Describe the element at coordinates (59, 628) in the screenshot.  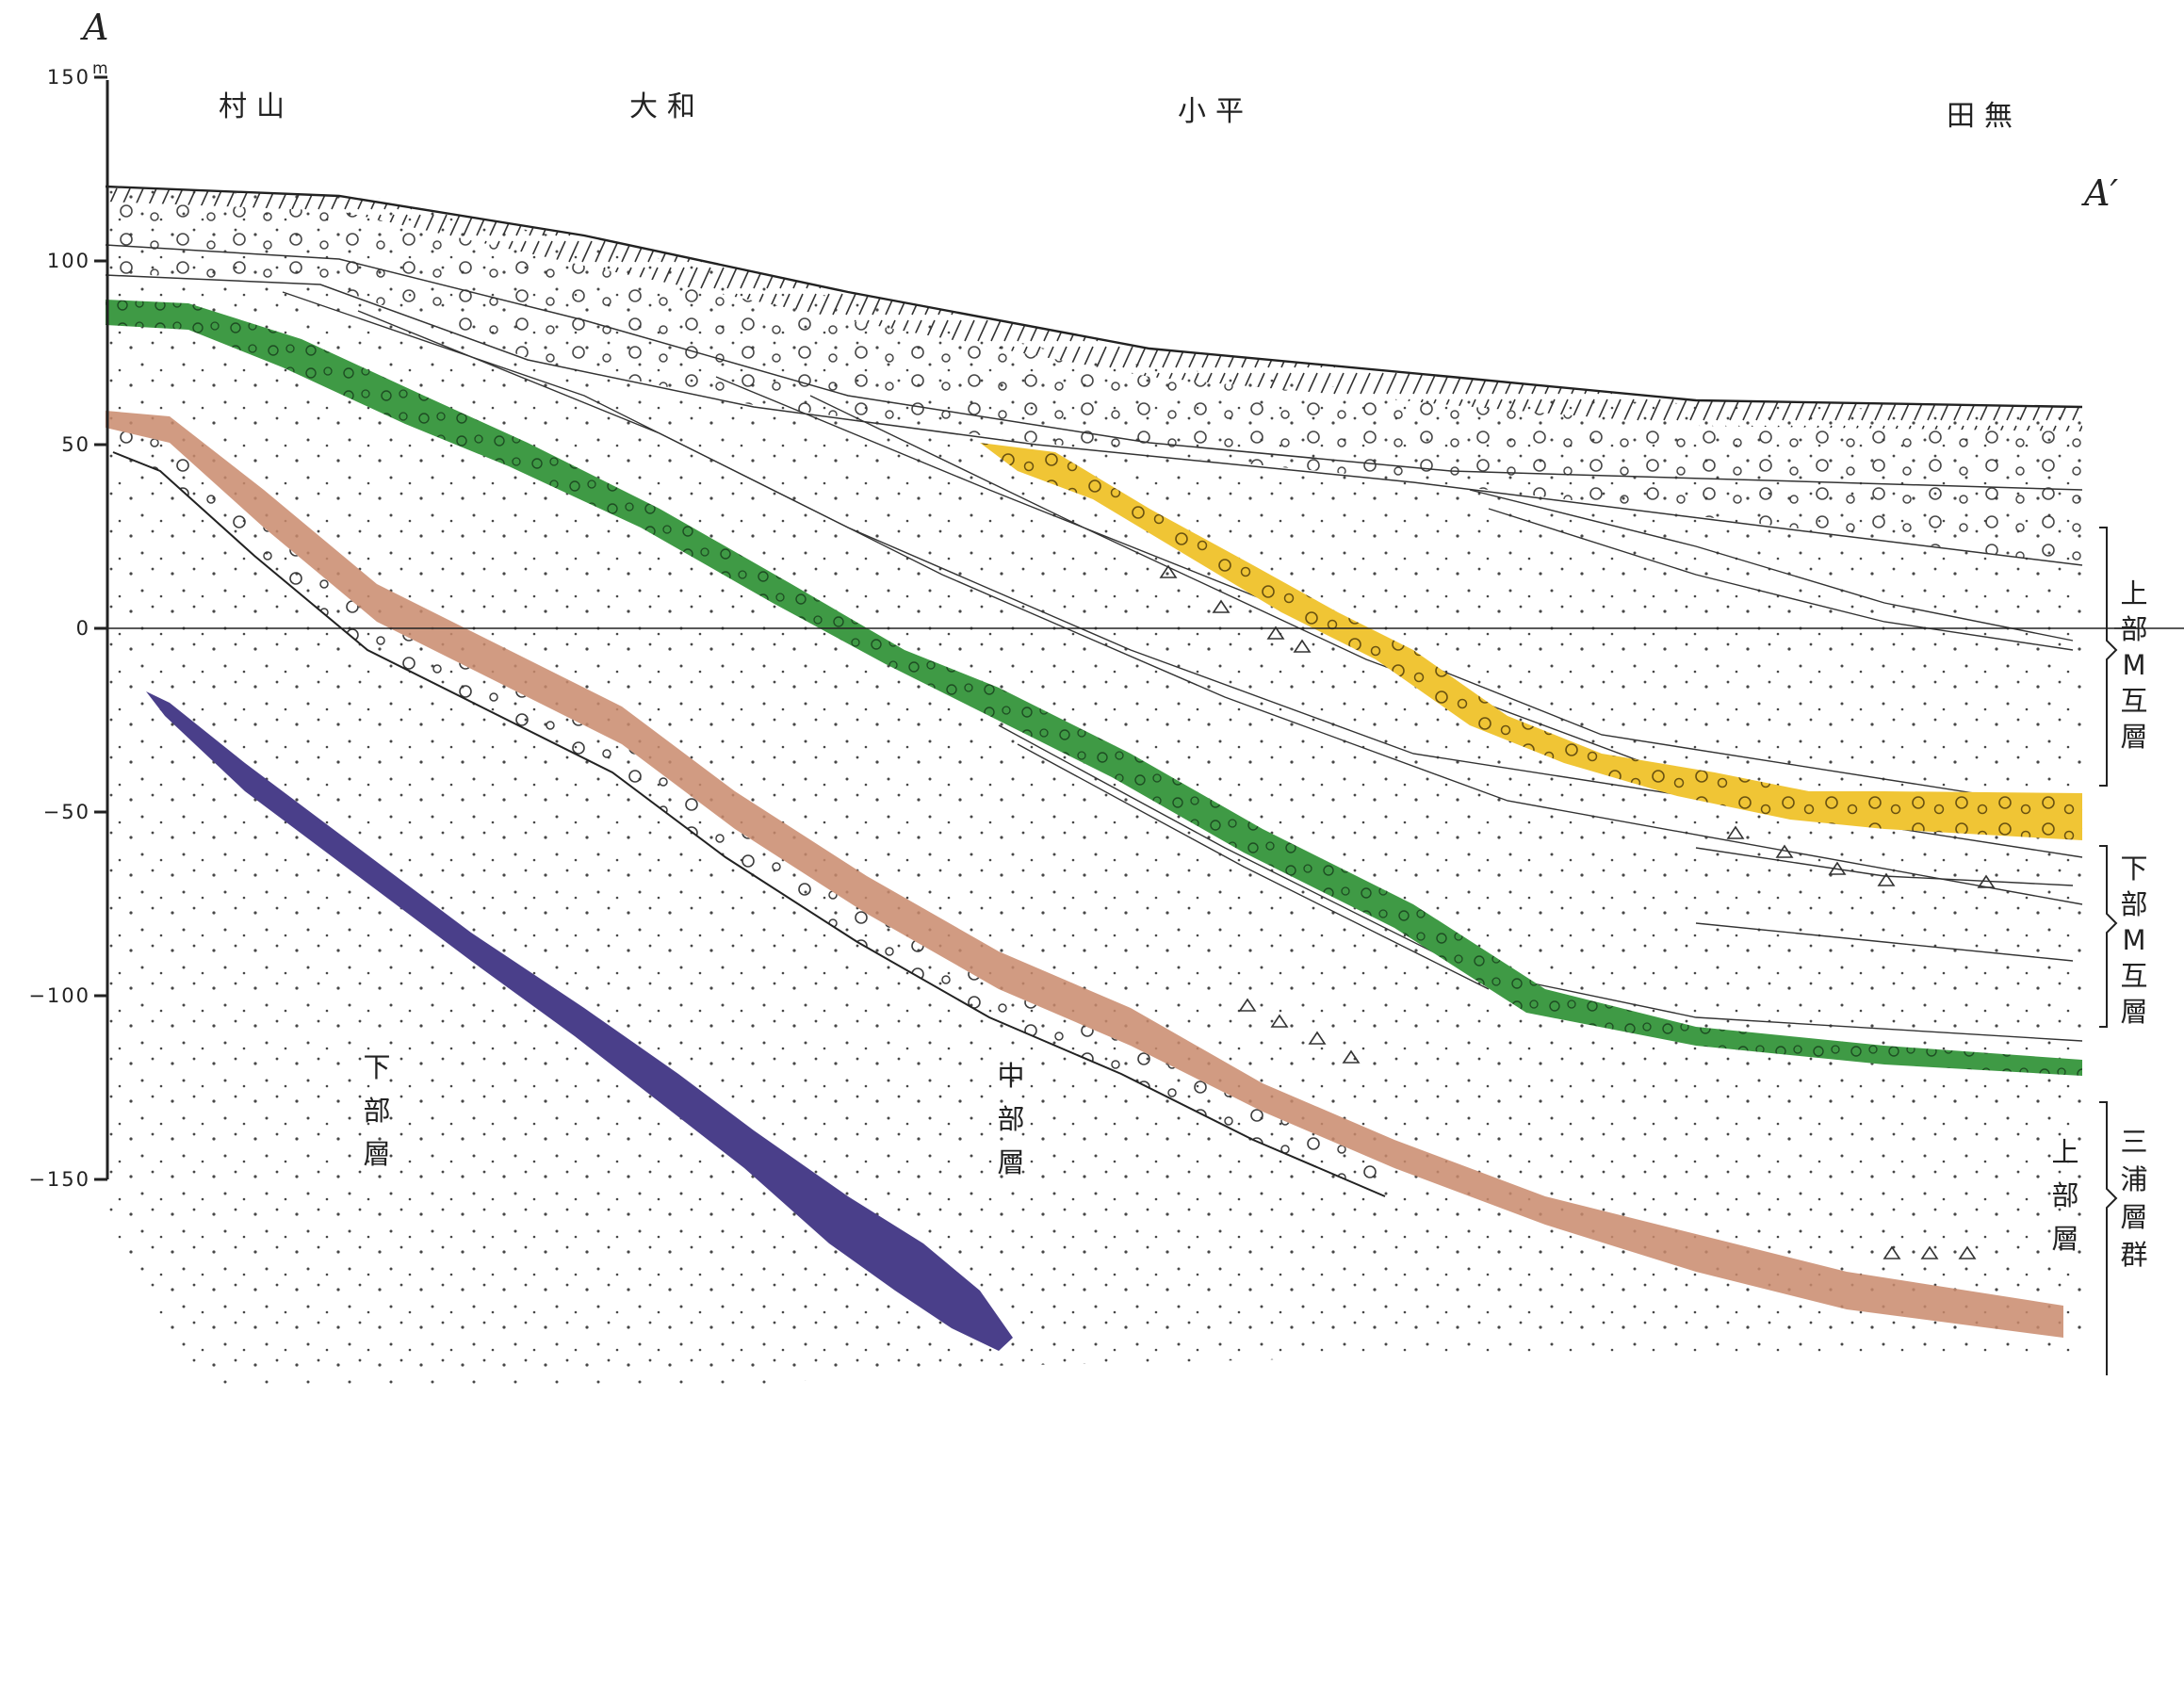
I see `axis-tick-labels: 150 100 50 0 −50 −100 −150` at that location.